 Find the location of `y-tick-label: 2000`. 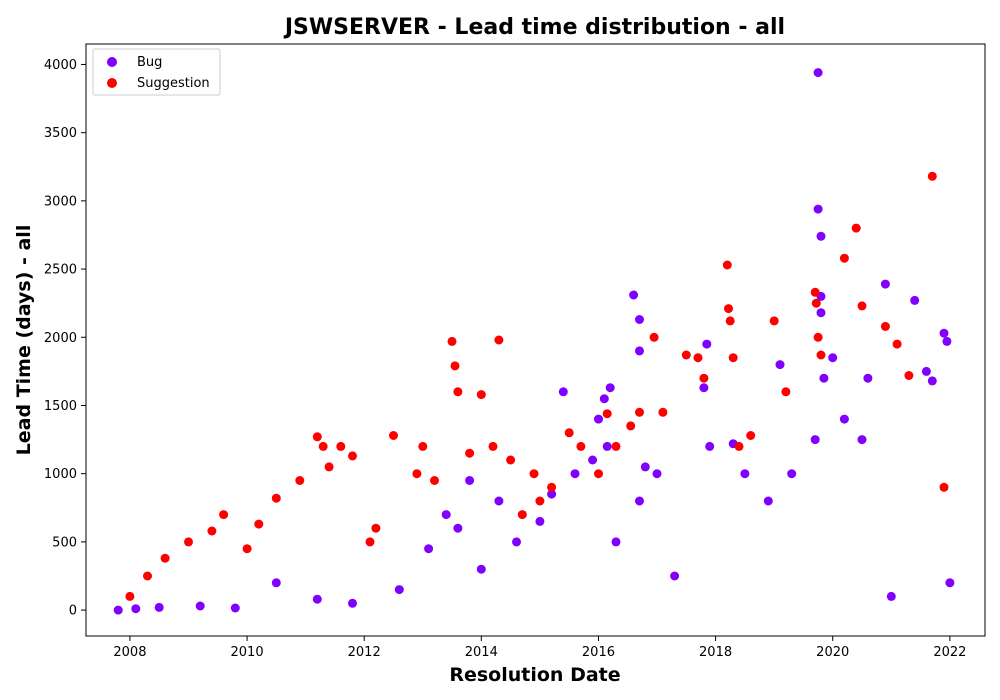

y-tick-label: 2000 is located at coordinates (60, 338).